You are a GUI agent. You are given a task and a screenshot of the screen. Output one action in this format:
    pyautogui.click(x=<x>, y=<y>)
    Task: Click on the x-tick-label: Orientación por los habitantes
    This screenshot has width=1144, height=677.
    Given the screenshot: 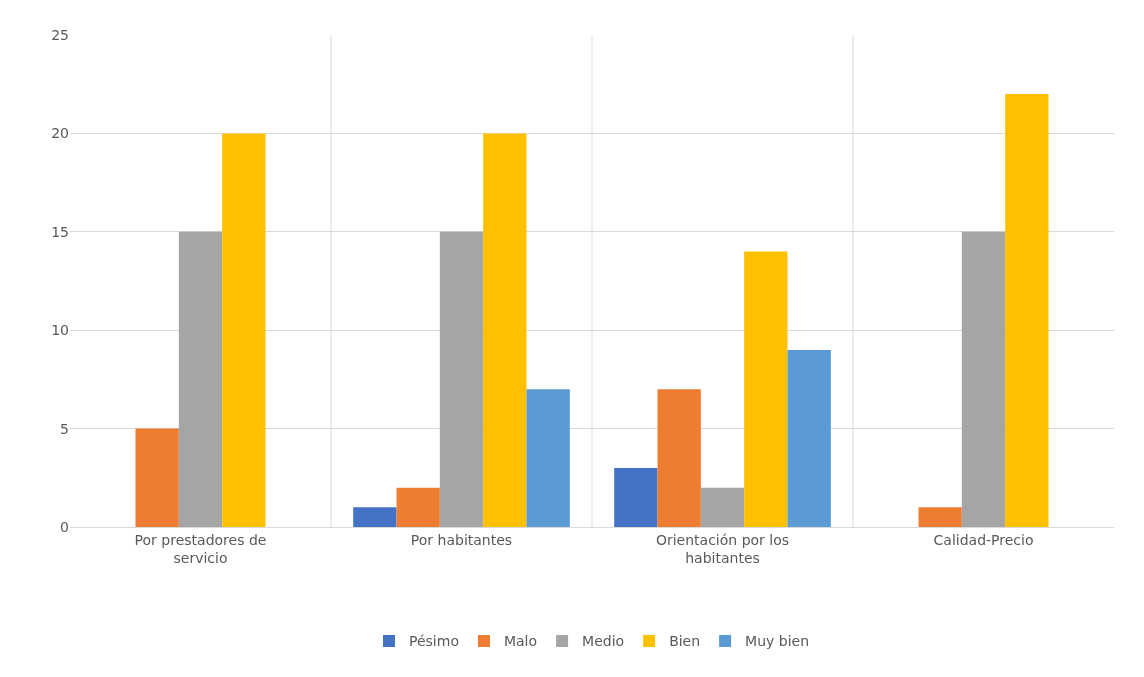 What is the action you would take?
    pyautogui.click(x=722, y=548)
    